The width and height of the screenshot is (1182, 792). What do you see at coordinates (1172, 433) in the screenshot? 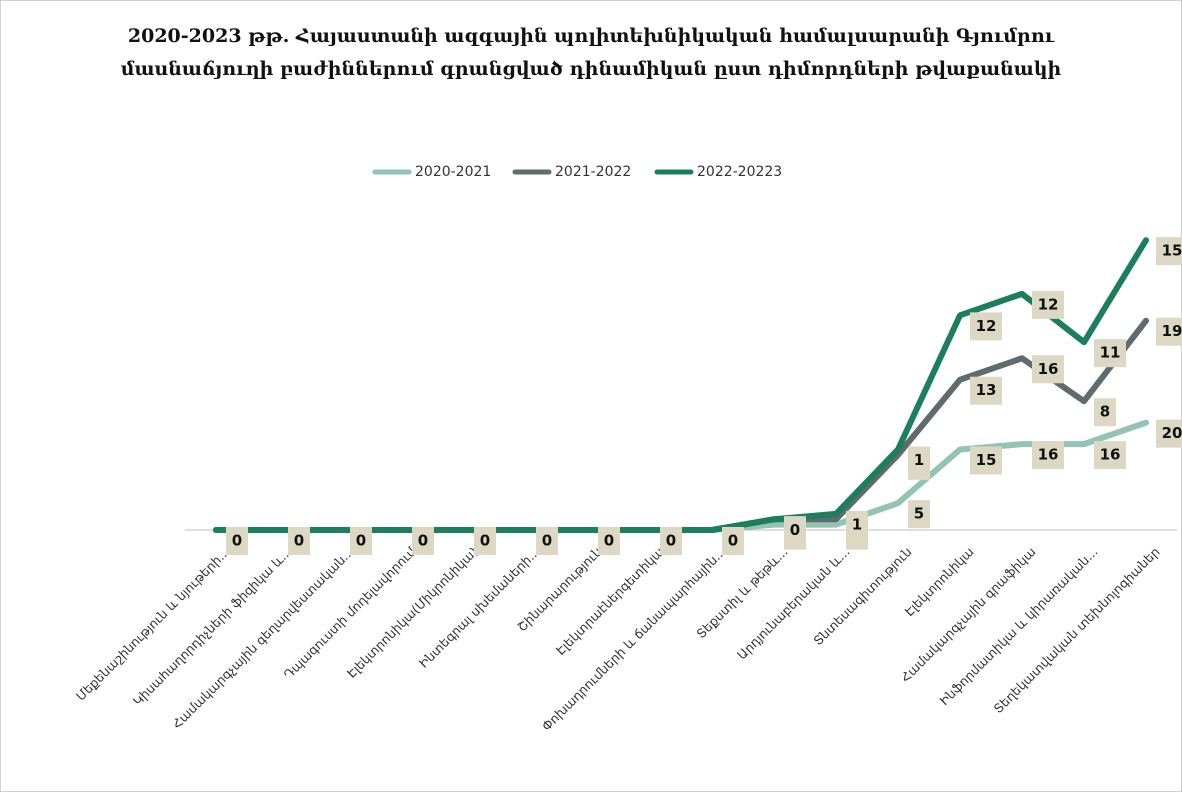
I see `data-label-text: 20` at bounding box center [1172, 433].